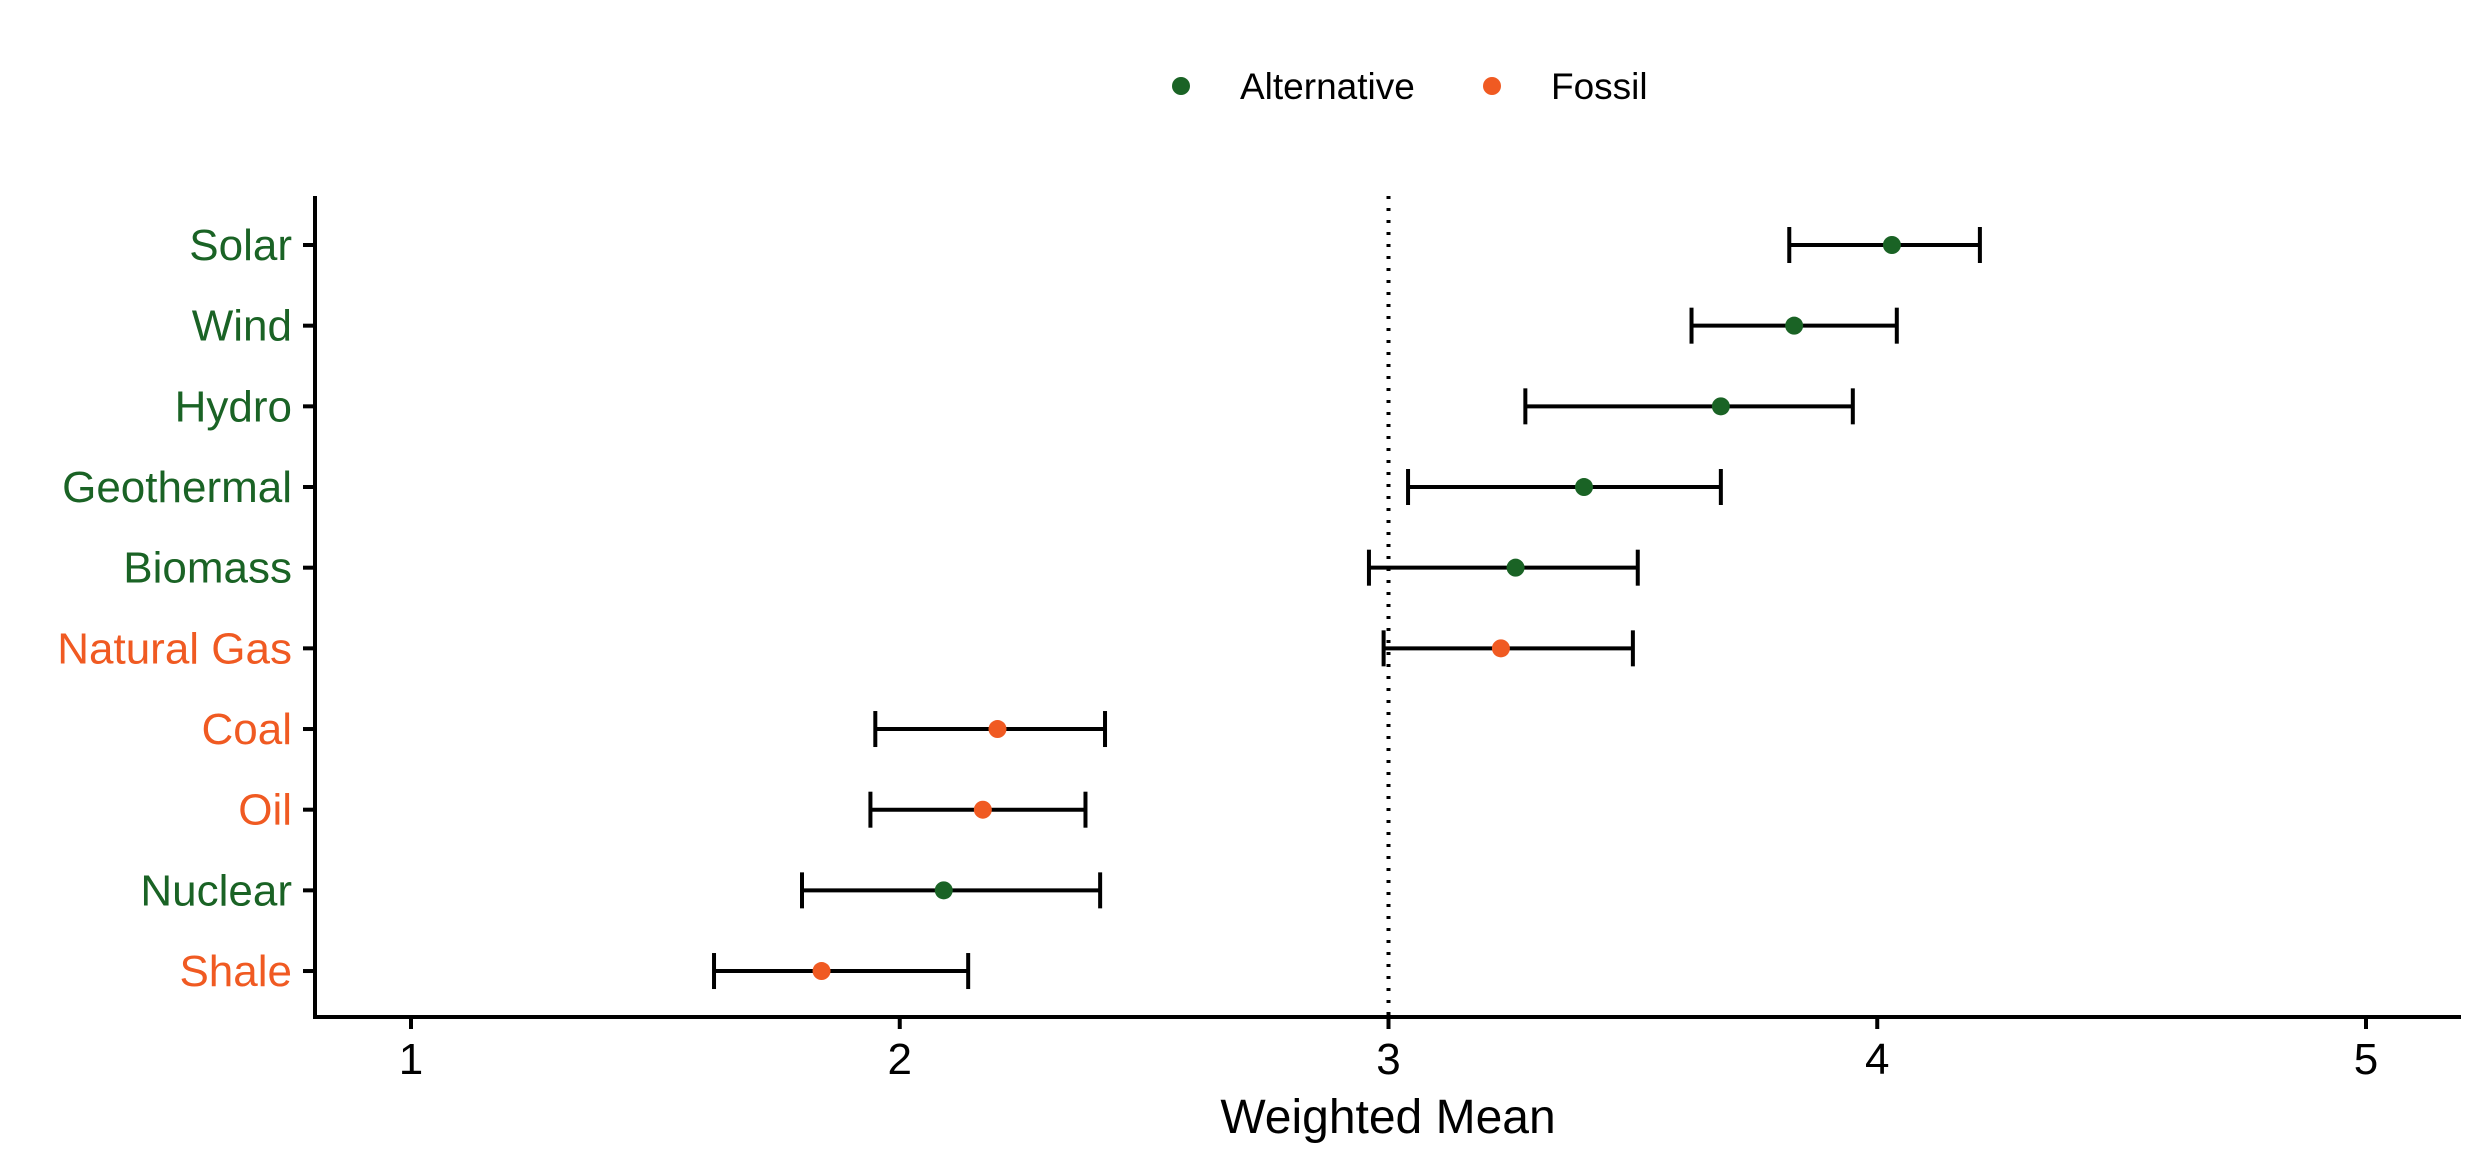 The image size is (2487, 1169). Describe the element at coordinates (1181, 86) in the screenshot. I see `legend-marker-alternative` at that location.